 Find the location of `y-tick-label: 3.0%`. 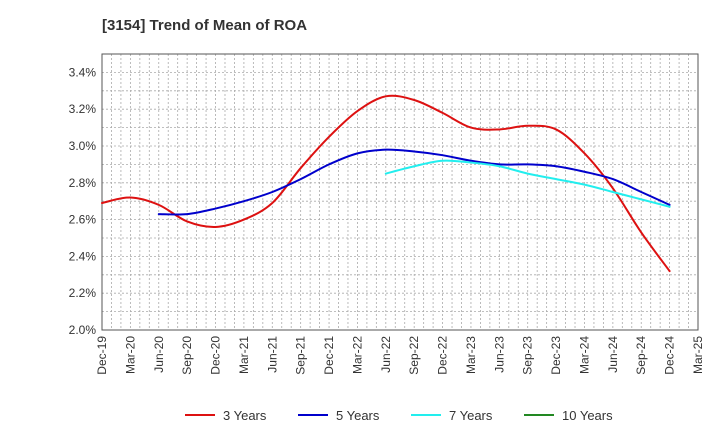

y-tick-label: 3.0% is located at coordinates (83, 146).